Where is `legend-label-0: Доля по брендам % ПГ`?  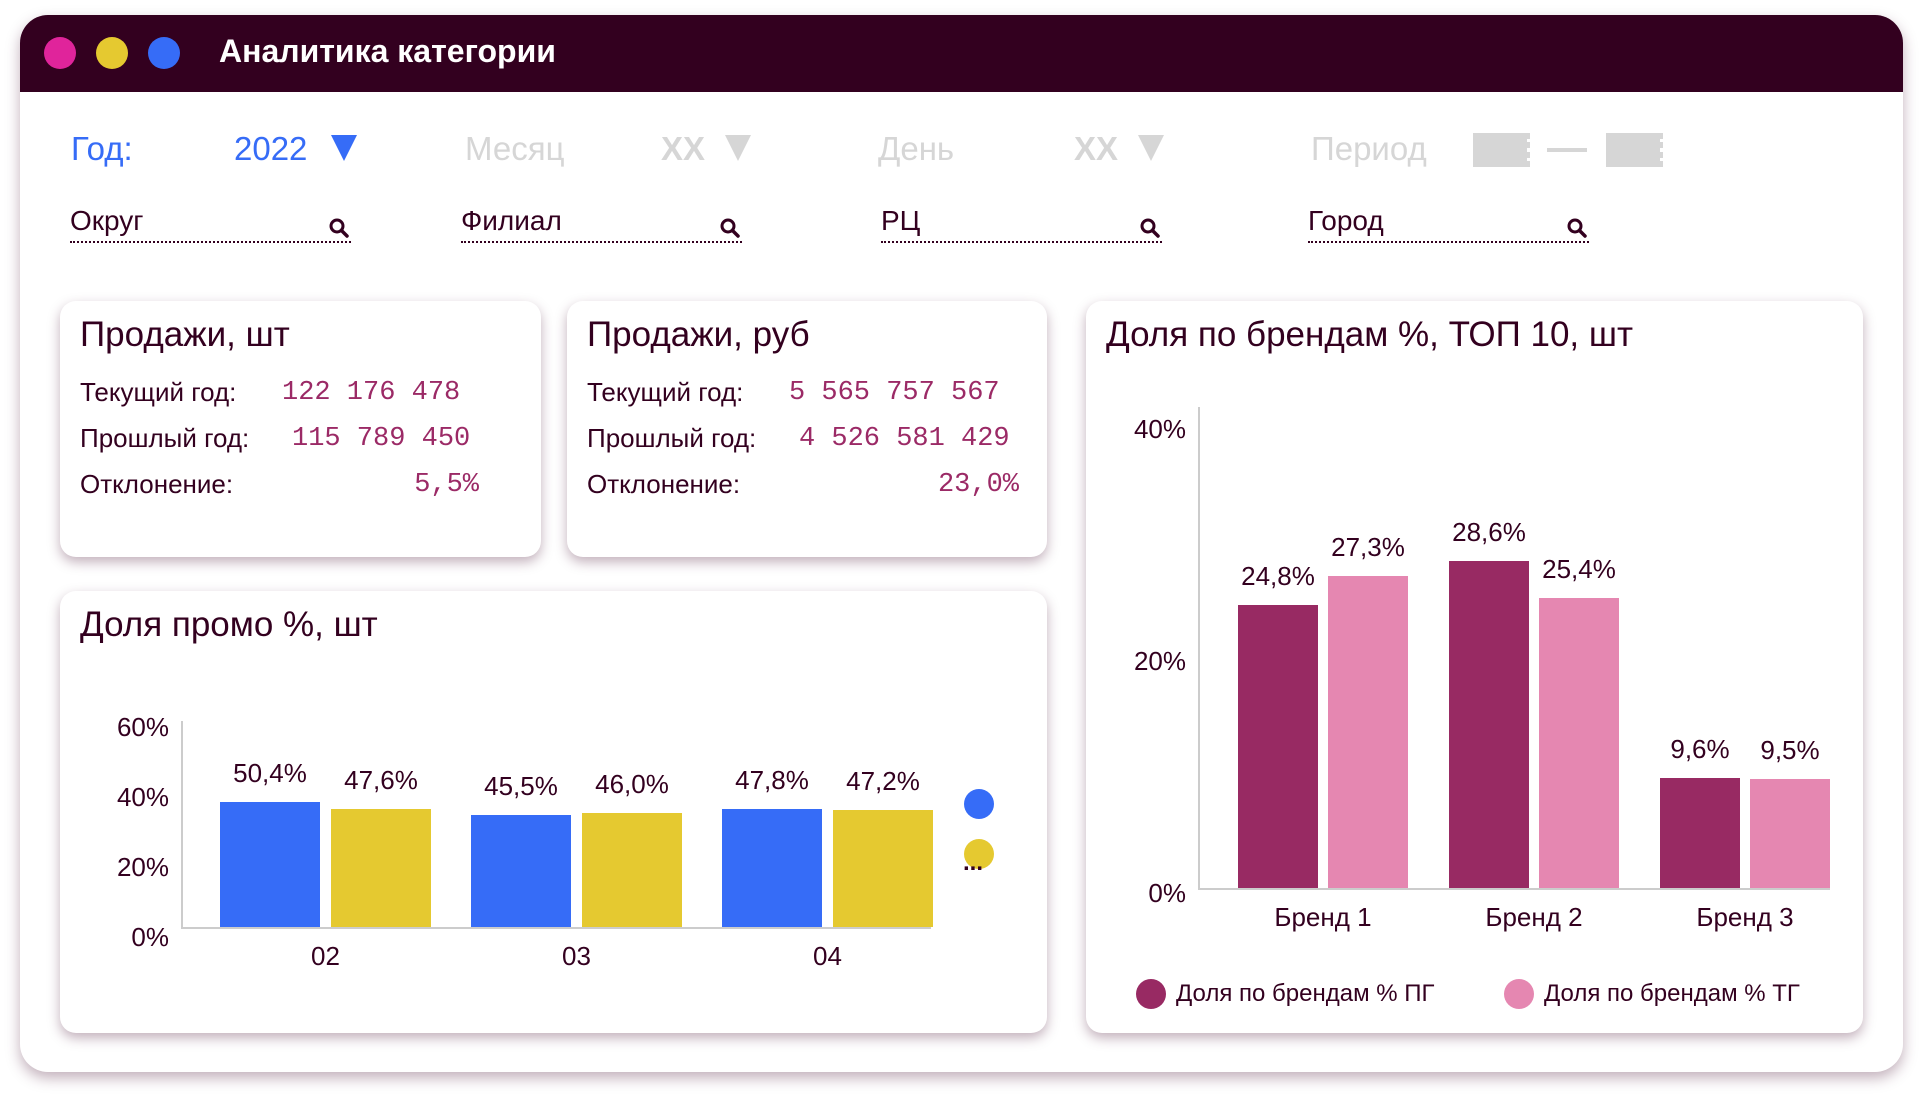
legend-label-0: Доля по брендам % ПГ is located at coordinates (1305, 993).